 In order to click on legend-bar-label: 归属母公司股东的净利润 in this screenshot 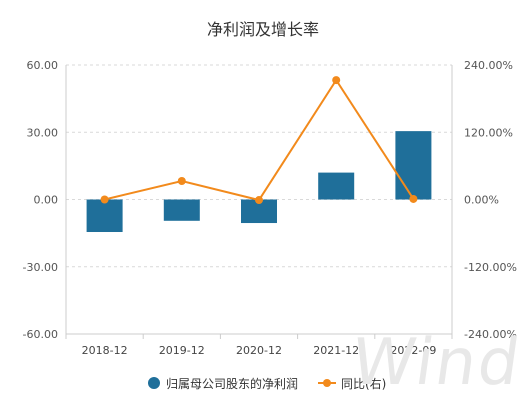, I will do `click(232, 383)`.